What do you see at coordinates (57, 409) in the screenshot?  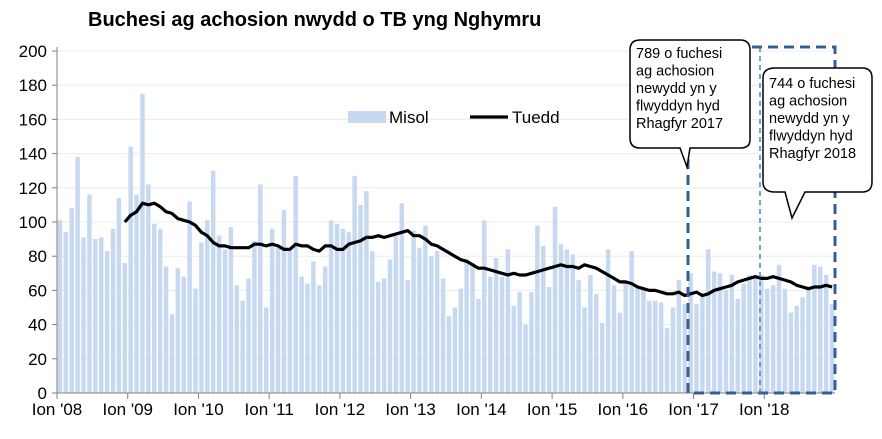 I see `x-tick-label: Ion '08` at bounding box center [57, 409].